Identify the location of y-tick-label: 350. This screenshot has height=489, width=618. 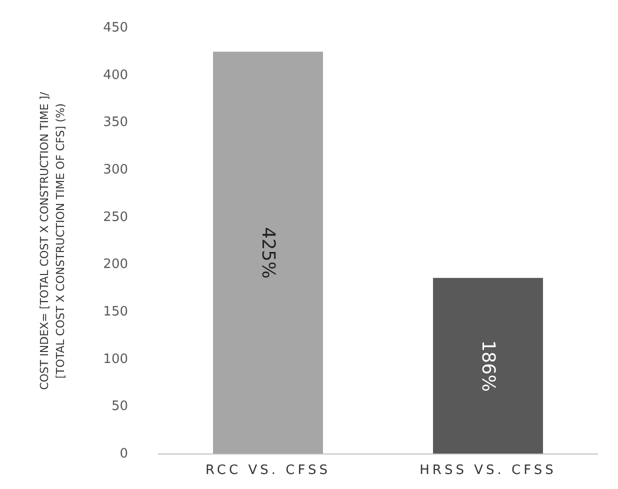
(115, 122).